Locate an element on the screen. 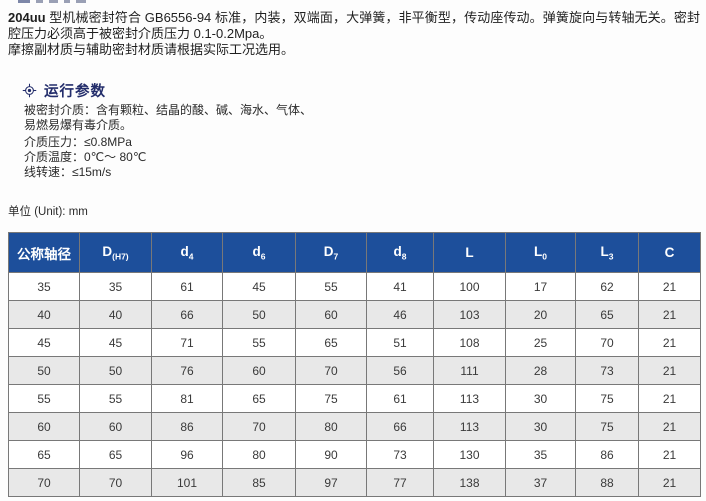 The height and width of the screenshot is (501, 706). table-row: 45 45 71 55 65 51 108 25 70 21 is located at coordinates (354, 342).